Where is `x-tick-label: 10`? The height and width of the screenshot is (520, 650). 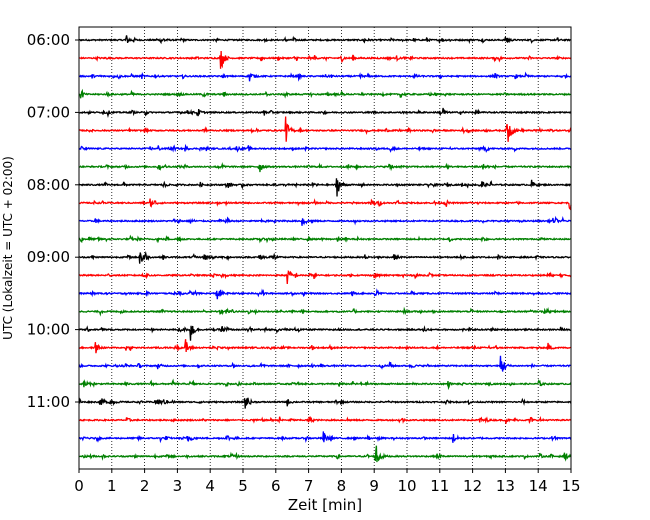 x-tick-label: 10 is located at coordinates (406, 486).